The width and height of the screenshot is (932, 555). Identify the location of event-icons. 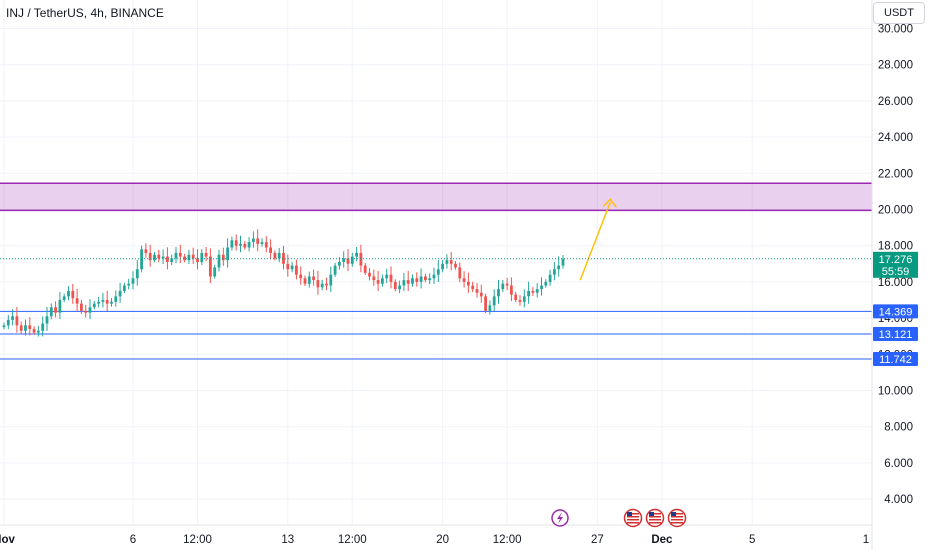
(619, 518).